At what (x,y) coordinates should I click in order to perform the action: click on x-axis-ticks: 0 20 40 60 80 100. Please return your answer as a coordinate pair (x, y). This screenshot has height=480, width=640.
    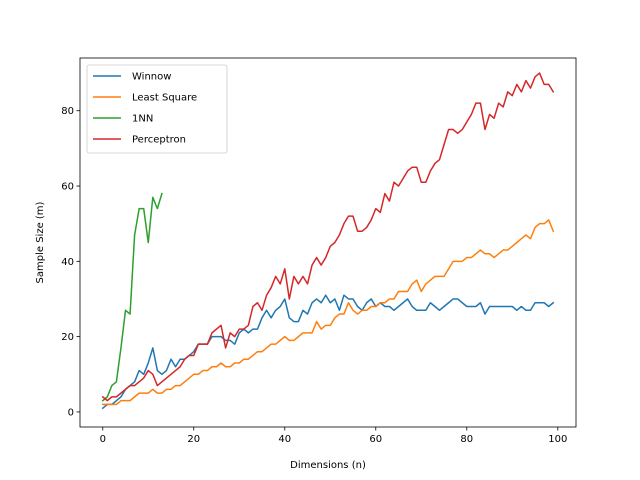
    Looking at the image, I should click on (333, 436).